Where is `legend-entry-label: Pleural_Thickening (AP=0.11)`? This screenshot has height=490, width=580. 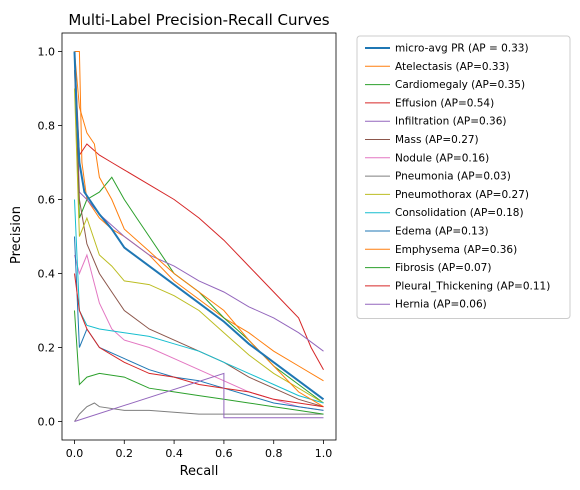
legend-entry-label: Pleural_Thickening (AP=0.11) is located at coordinates (472, 286).